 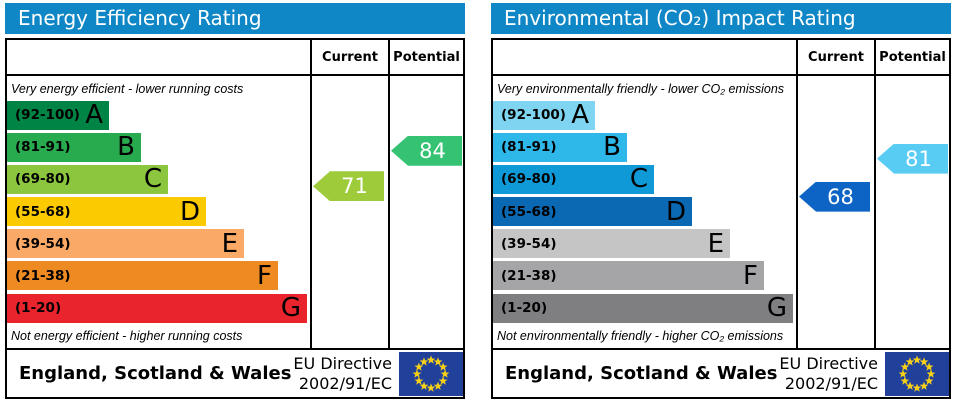 I want to click on chart-title: Energy Efficiency Rating, so click(x=140, y=18).